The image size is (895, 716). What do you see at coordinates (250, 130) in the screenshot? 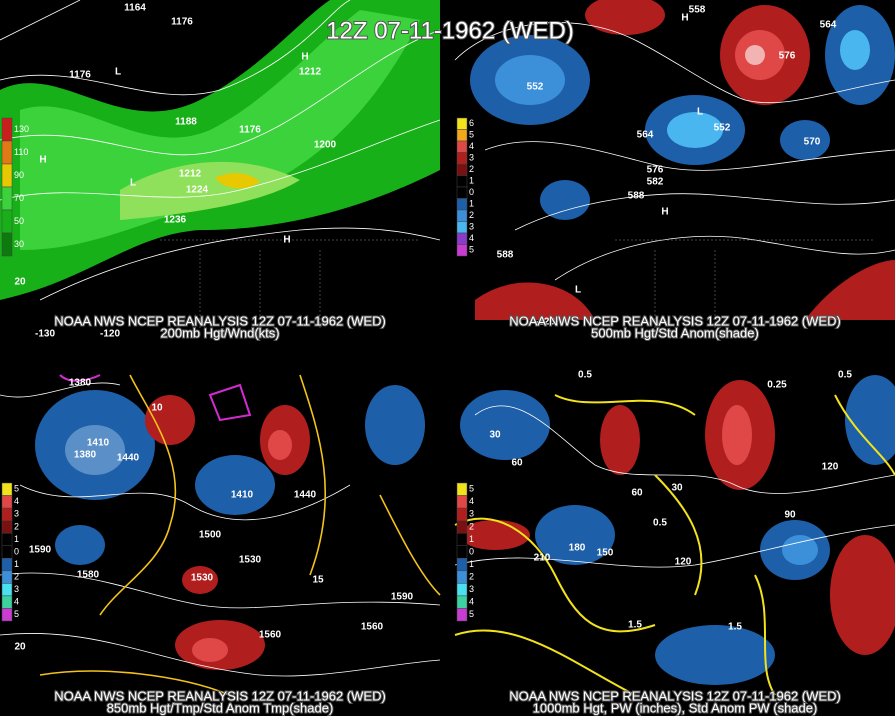
I see `contour-label: 1176` at bounding box center [250, 130].